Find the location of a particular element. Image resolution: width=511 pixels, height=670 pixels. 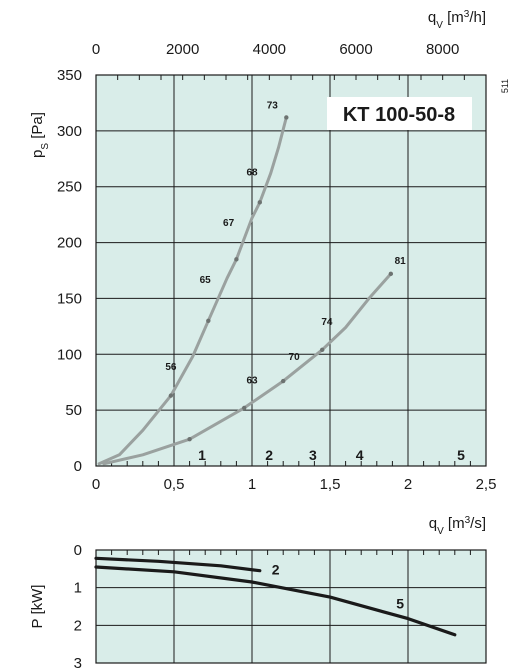

top-tick-label: 6000 is located at coordinates (355, 49).